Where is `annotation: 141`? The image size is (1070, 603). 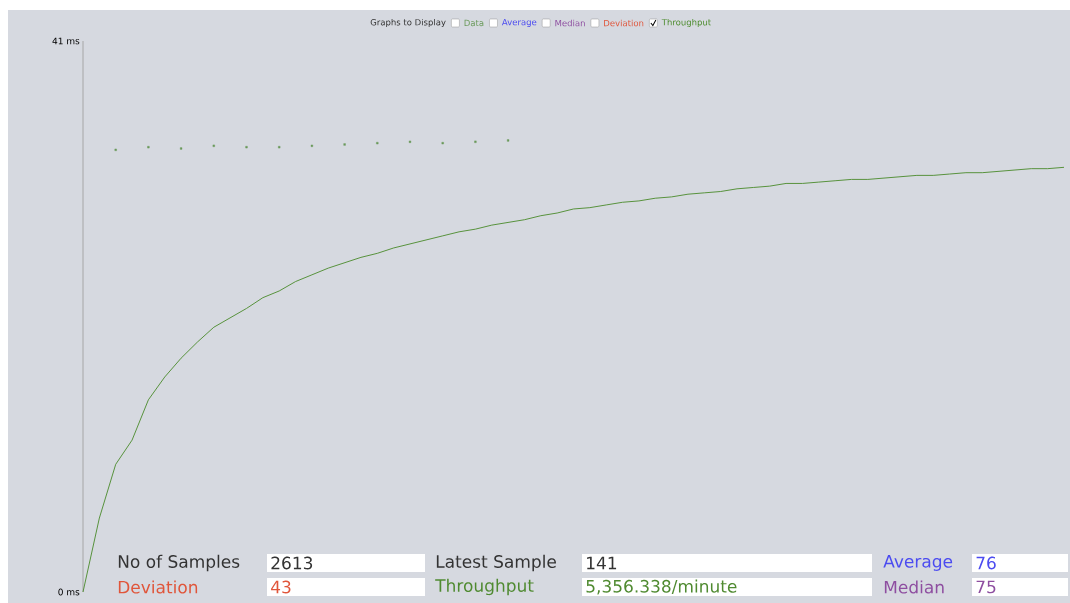 annotation: 141 is located at coordinates (602, 563).